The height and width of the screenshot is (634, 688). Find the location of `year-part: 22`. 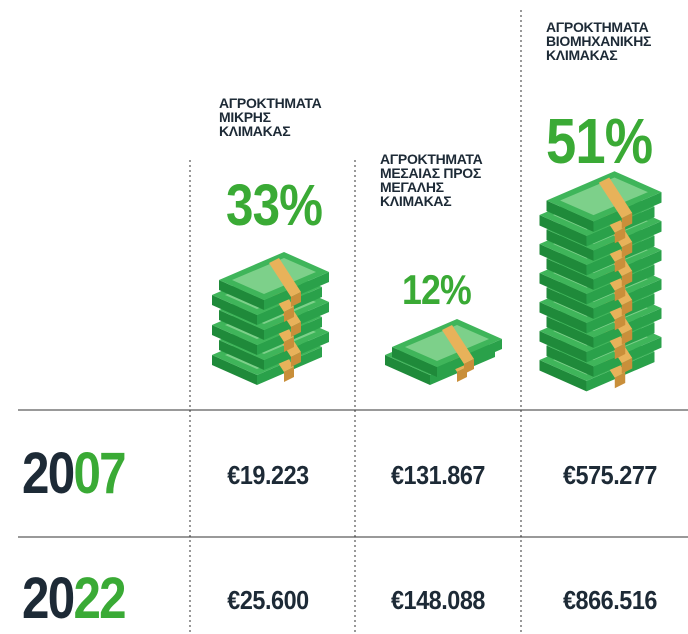

year-part: 22 is located at coordinates (99, 598).